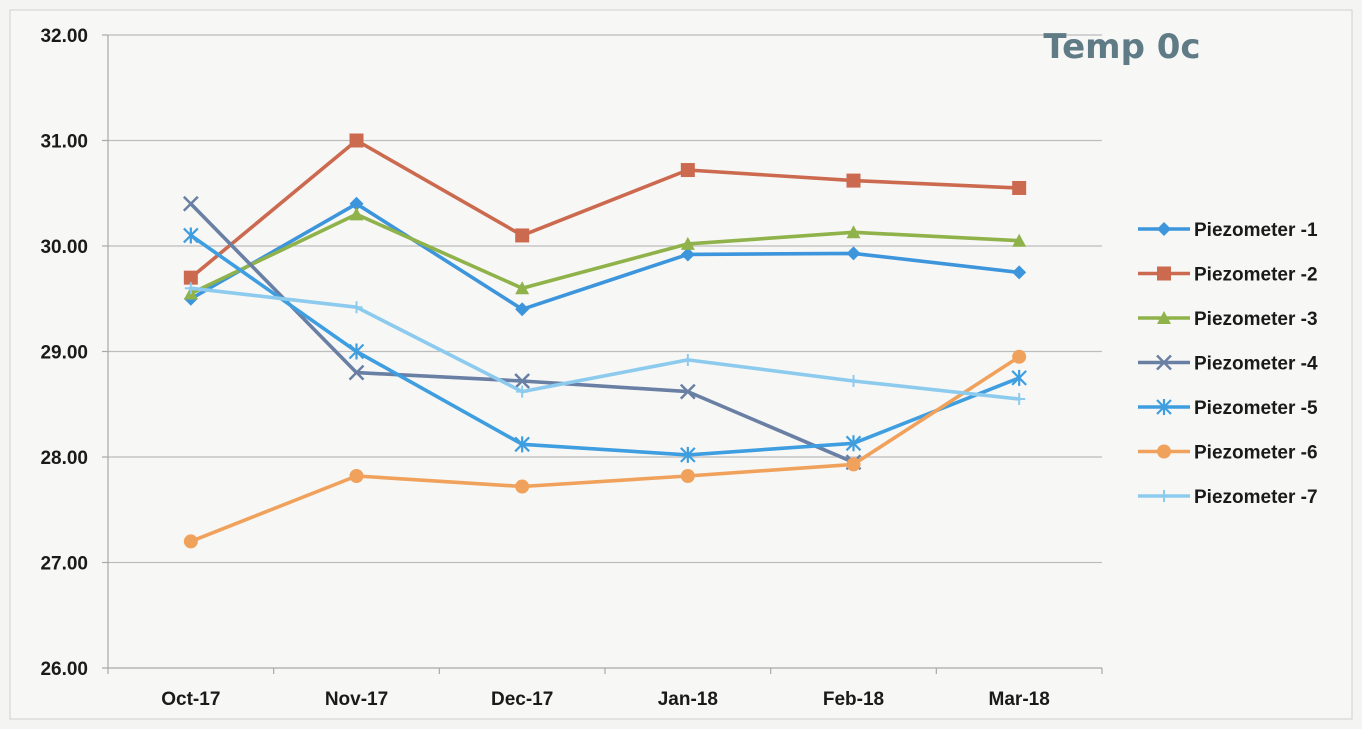 This screenshot has width=1362, height=729. What do you see at coordinates (522, 699) in the screenshot?
I see `x-tick-label: Dec-17` at bounding box center [522, 699].